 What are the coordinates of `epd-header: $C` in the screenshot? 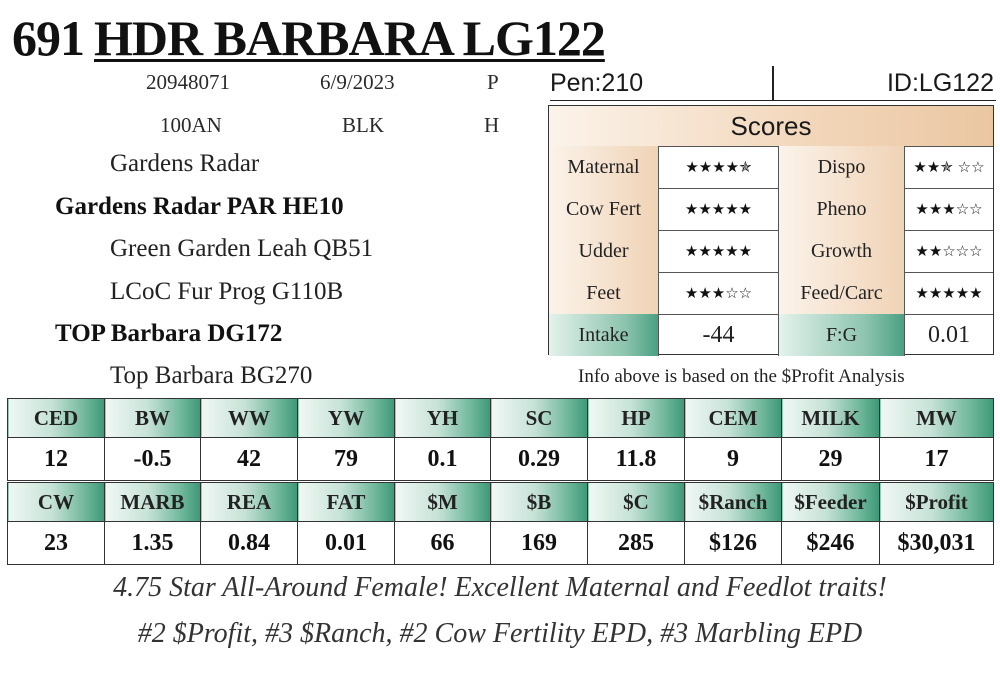 It's located at (636, 502).